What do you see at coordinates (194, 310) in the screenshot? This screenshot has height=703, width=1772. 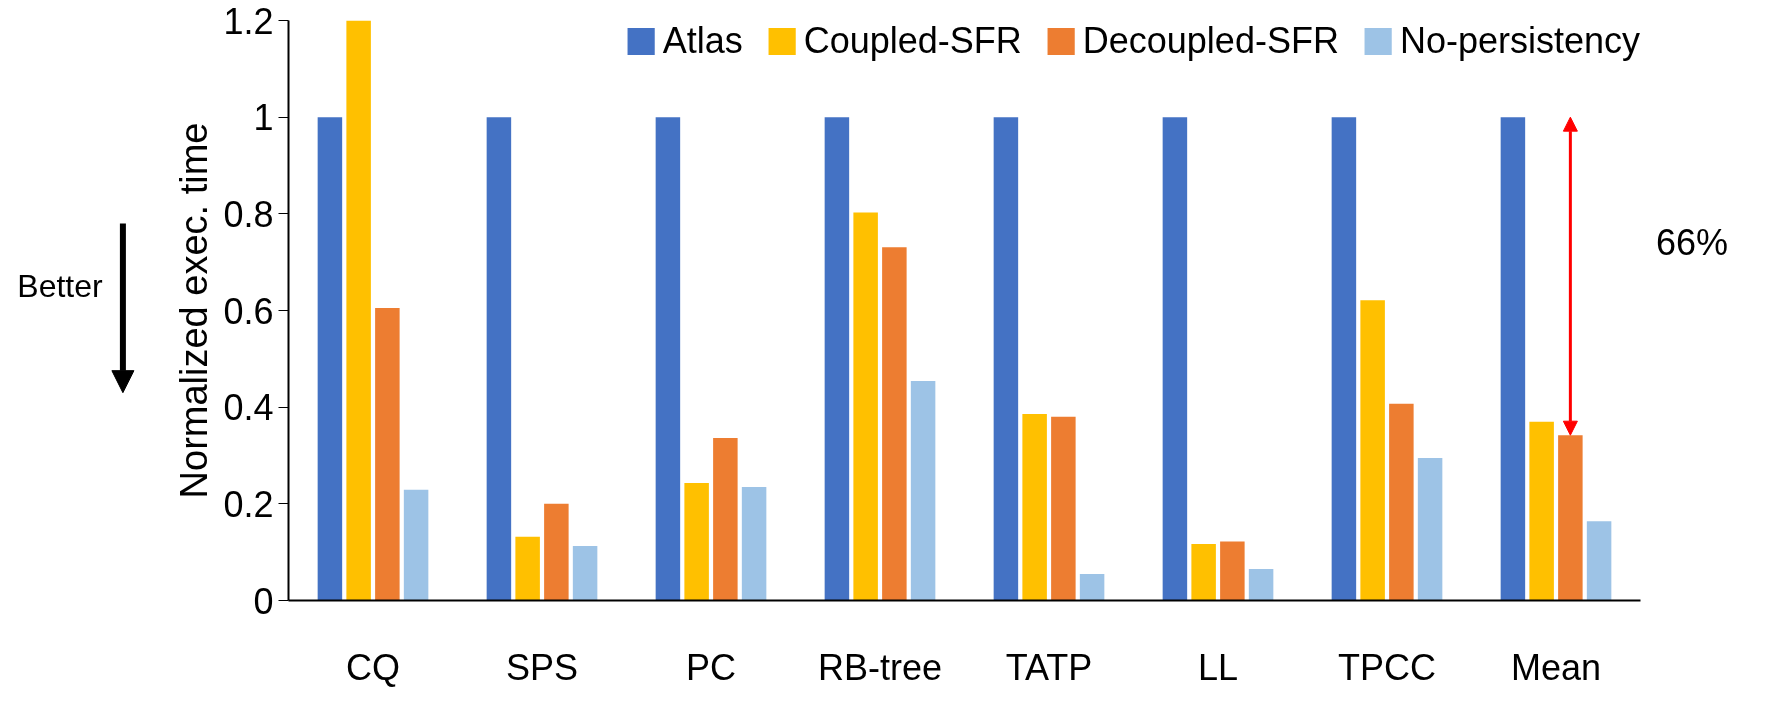 I see `y-axis-title: Normalized exec. time` at bounding box center [194, 310].